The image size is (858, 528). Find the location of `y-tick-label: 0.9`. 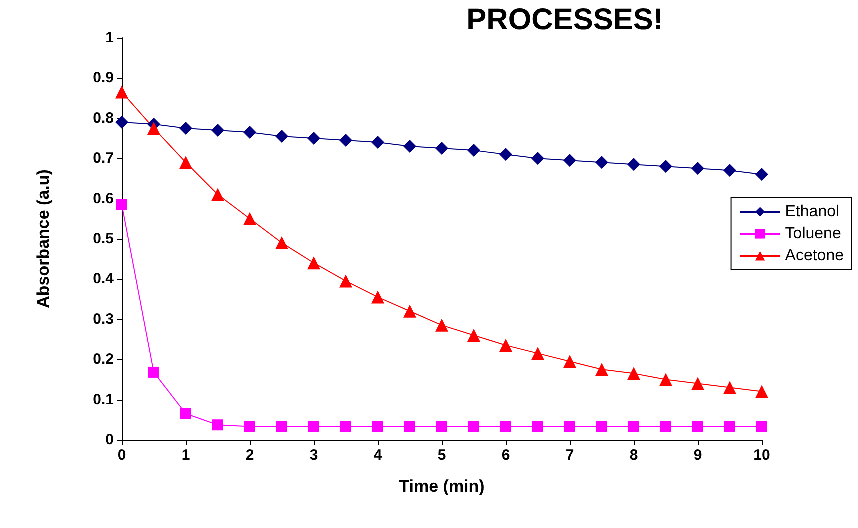

y-tick-label: 0.9 is located at coordinates (103, 78).